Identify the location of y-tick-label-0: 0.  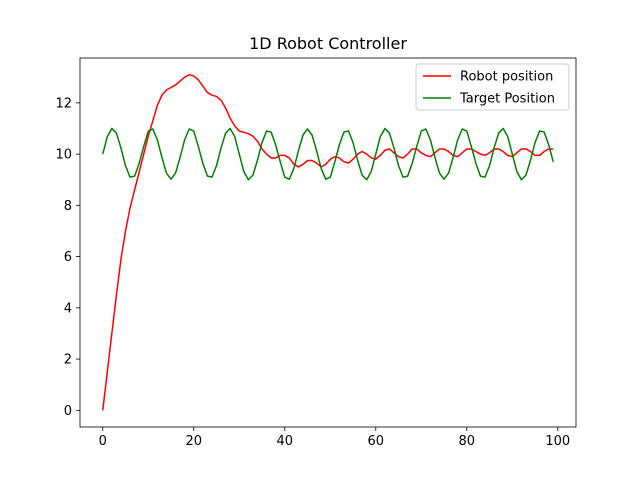
(68, 411).